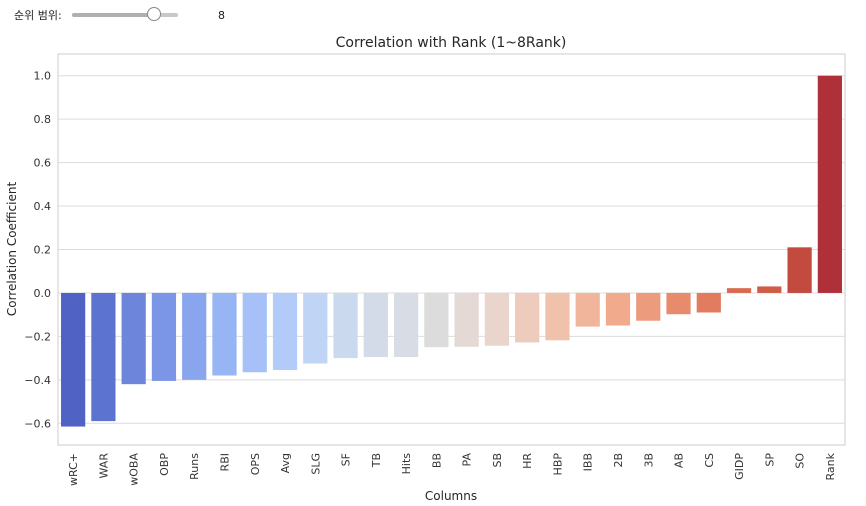 This screenshot has width=866, height=506. I want to click on y-tick-label: −0.6, so click(37, 423).